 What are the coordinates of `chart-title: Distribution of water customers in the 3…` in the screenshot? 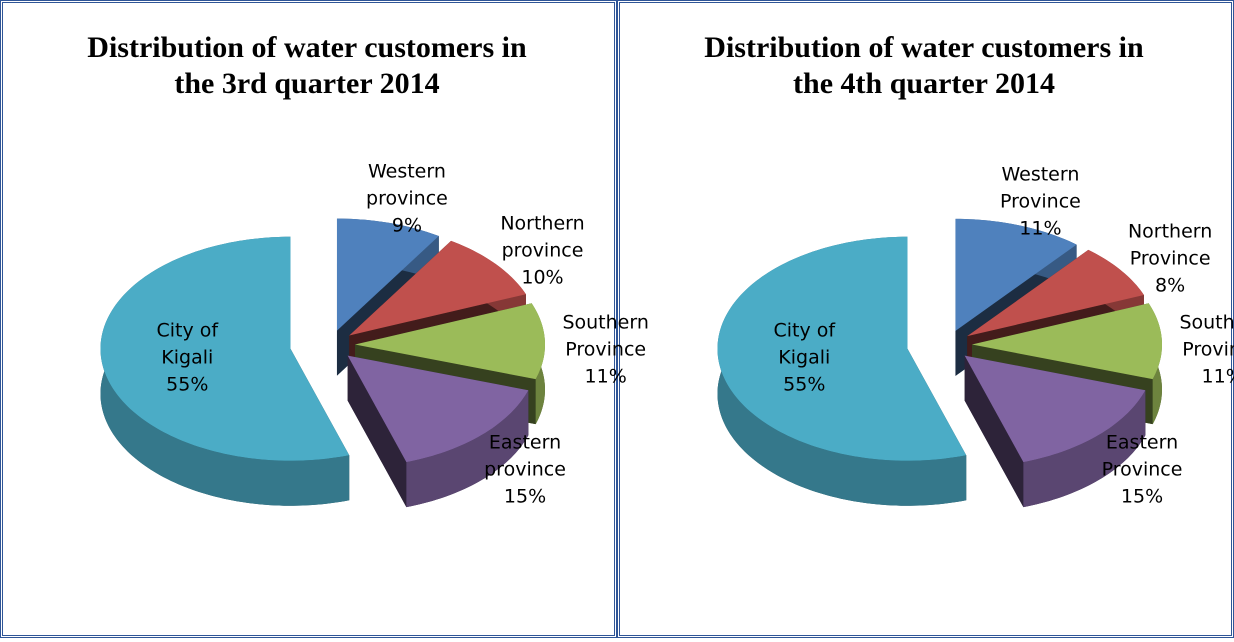 It's located at (307, 65).